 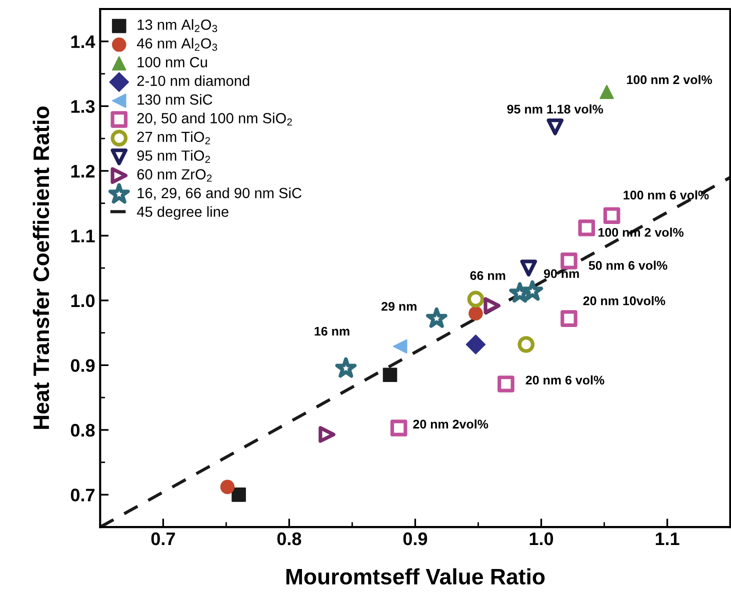 I want to click on legend-label: 20, 50 and 100 nm SiO$_{2}$, so click(x=214, y=119).